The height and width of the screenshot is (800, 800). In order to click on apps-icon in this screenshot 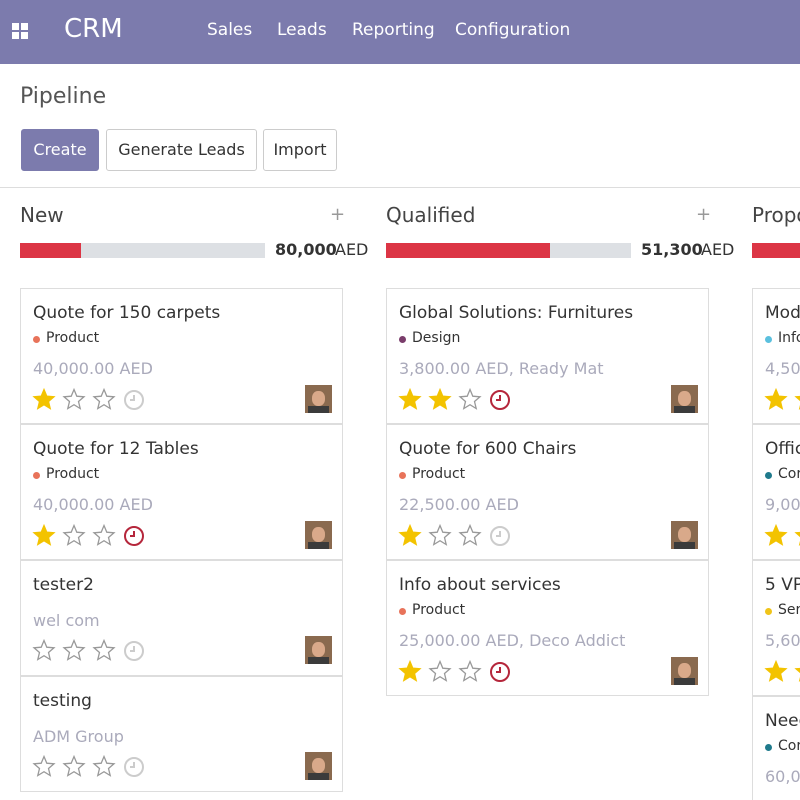, I will do `click(20, 31)`.